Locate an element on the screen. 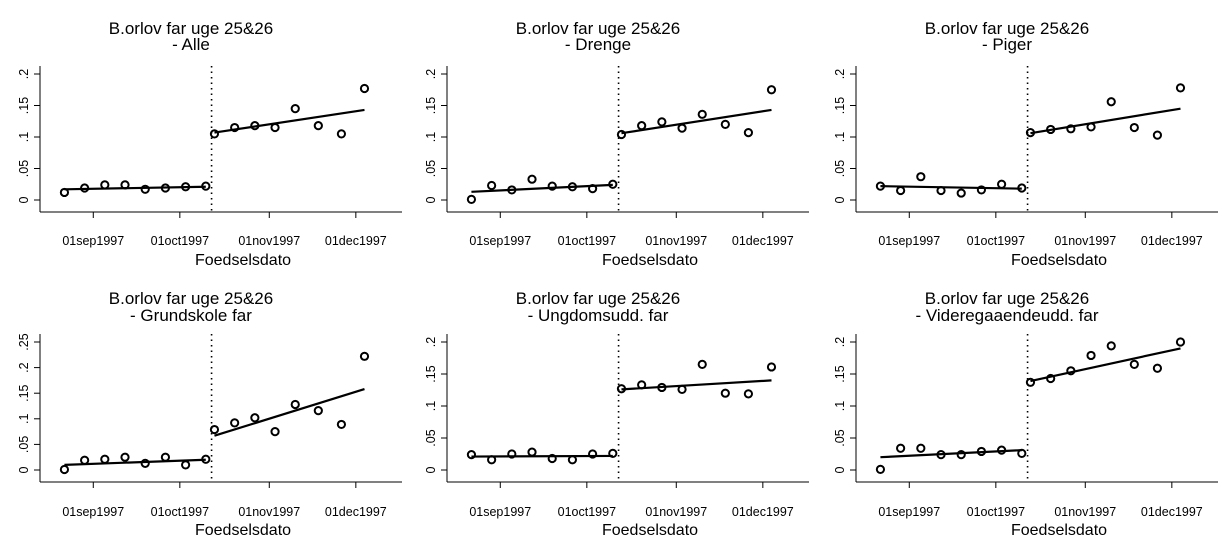 Image resolution: width=1231 pixels, height=539 pixels. y-tick-label: .25 is located at coordinates (24, 341).